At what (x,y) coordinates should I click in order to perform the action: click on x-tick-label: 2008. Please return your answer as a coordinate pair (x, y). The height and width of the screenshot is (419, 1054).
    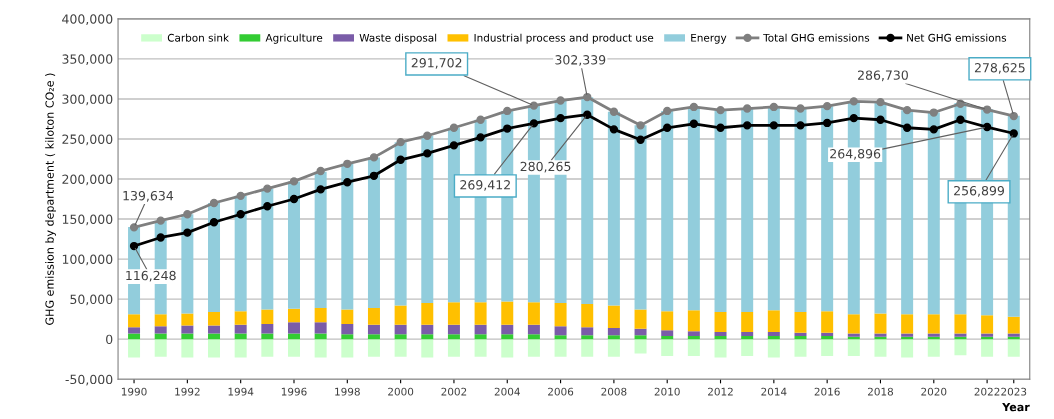
    Looking at the image, I should click on (614, 391).